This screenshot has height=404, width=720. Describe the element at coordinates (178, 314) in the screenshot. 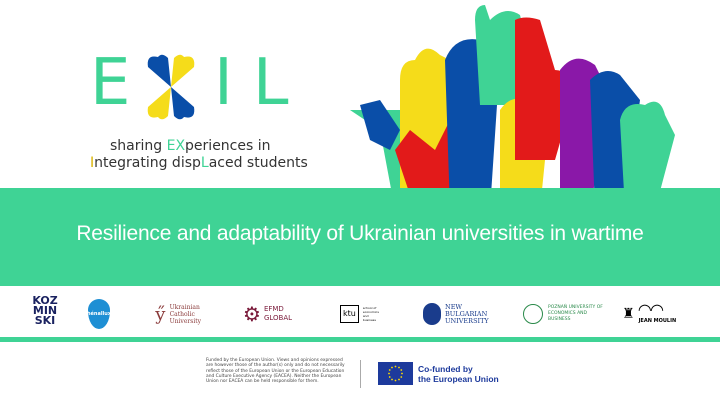

I see `partner-logo-ucu: ӳ Ukrainian Catholic University` at that location.